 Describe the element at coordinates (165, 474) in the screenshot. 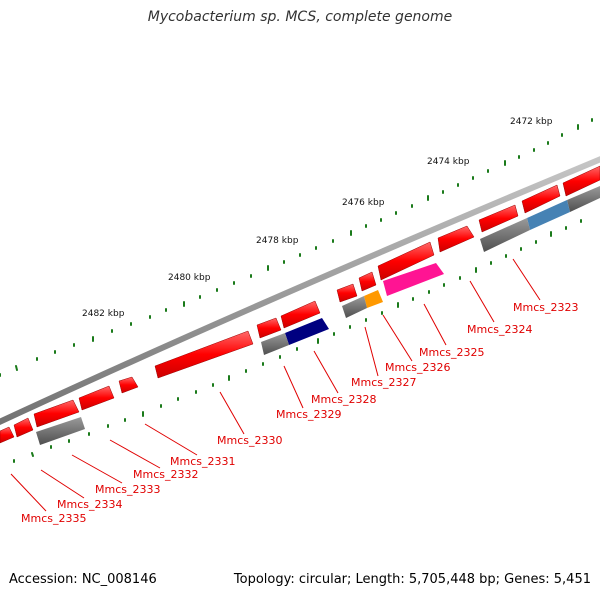

I see `gene-label-mmcs-2332: Mmcs_2332` at that location.